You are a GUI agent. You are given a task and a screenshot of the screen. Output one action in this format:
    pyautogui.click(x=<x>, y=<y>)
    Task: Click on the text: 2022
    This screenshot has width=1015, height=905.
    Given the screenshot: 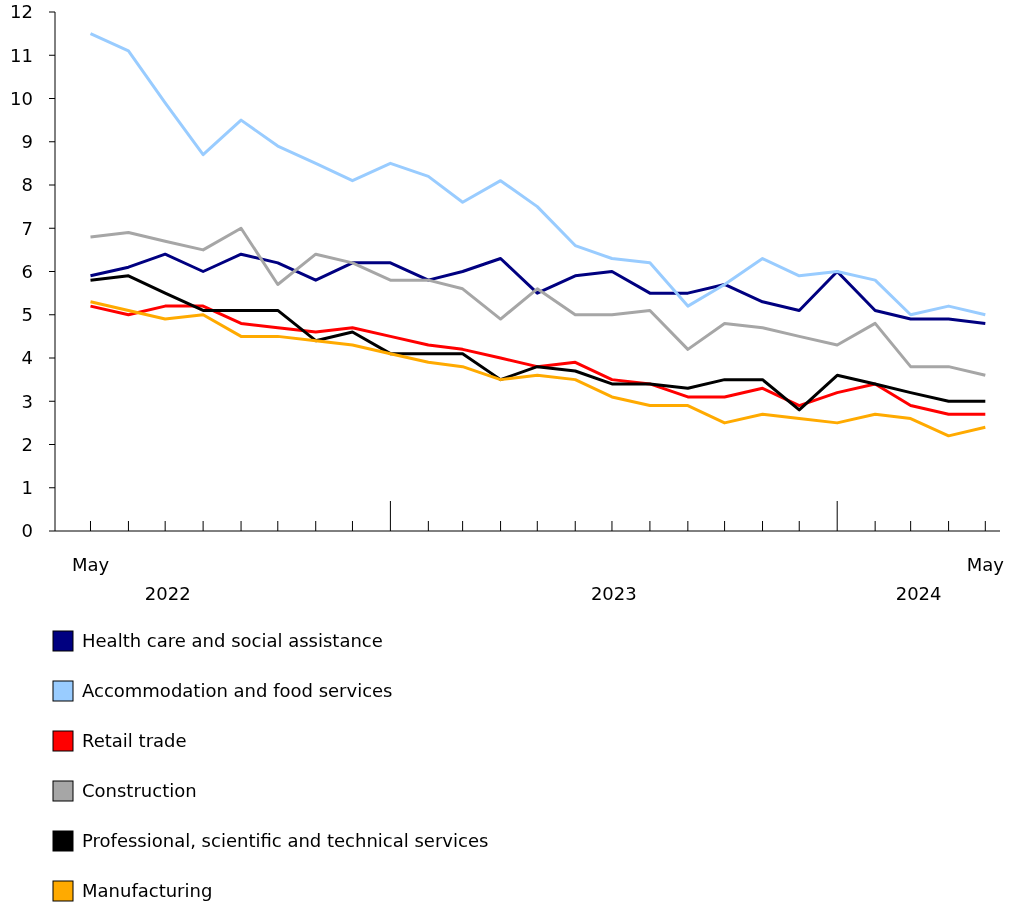 What is the action you would take?
    pyautogui.click(x=167, y=593)
    